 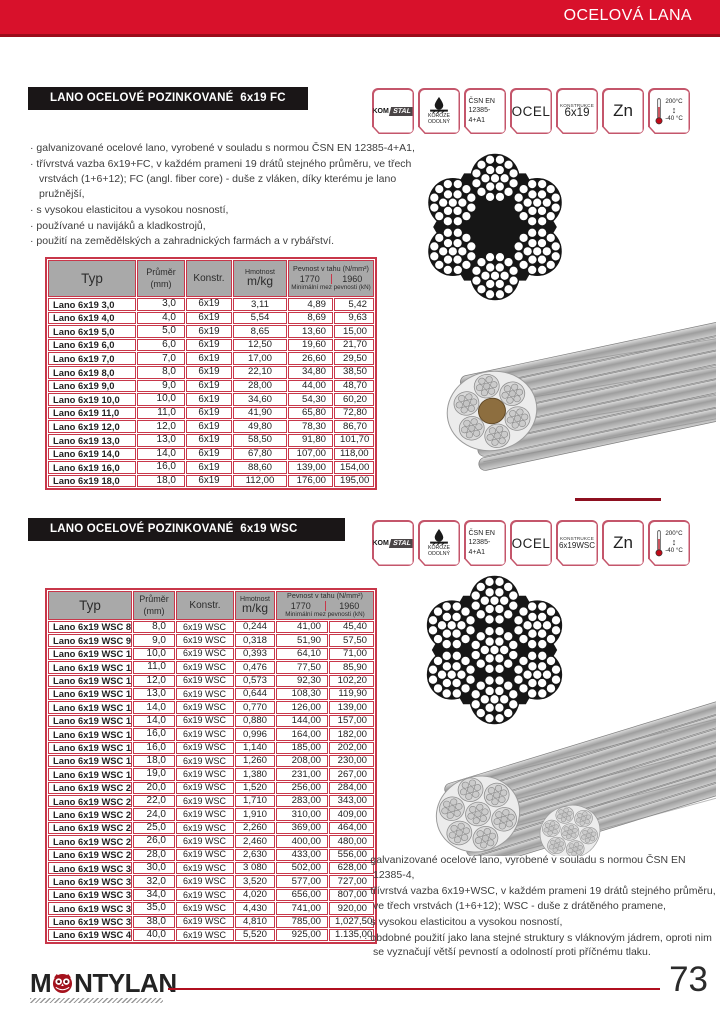 I want to click on table-cell: 8,65, so click(x=260, y=331).